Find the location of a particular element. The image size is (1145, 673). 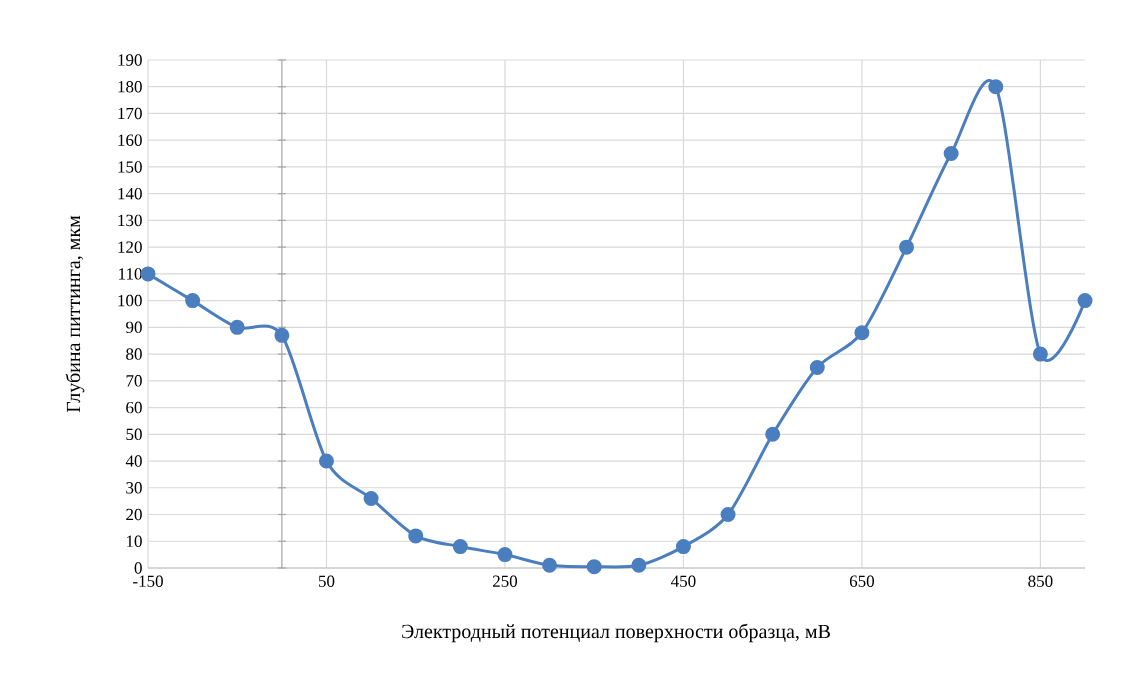

y-tick-label: 60 is located at coordinates (134, 407).